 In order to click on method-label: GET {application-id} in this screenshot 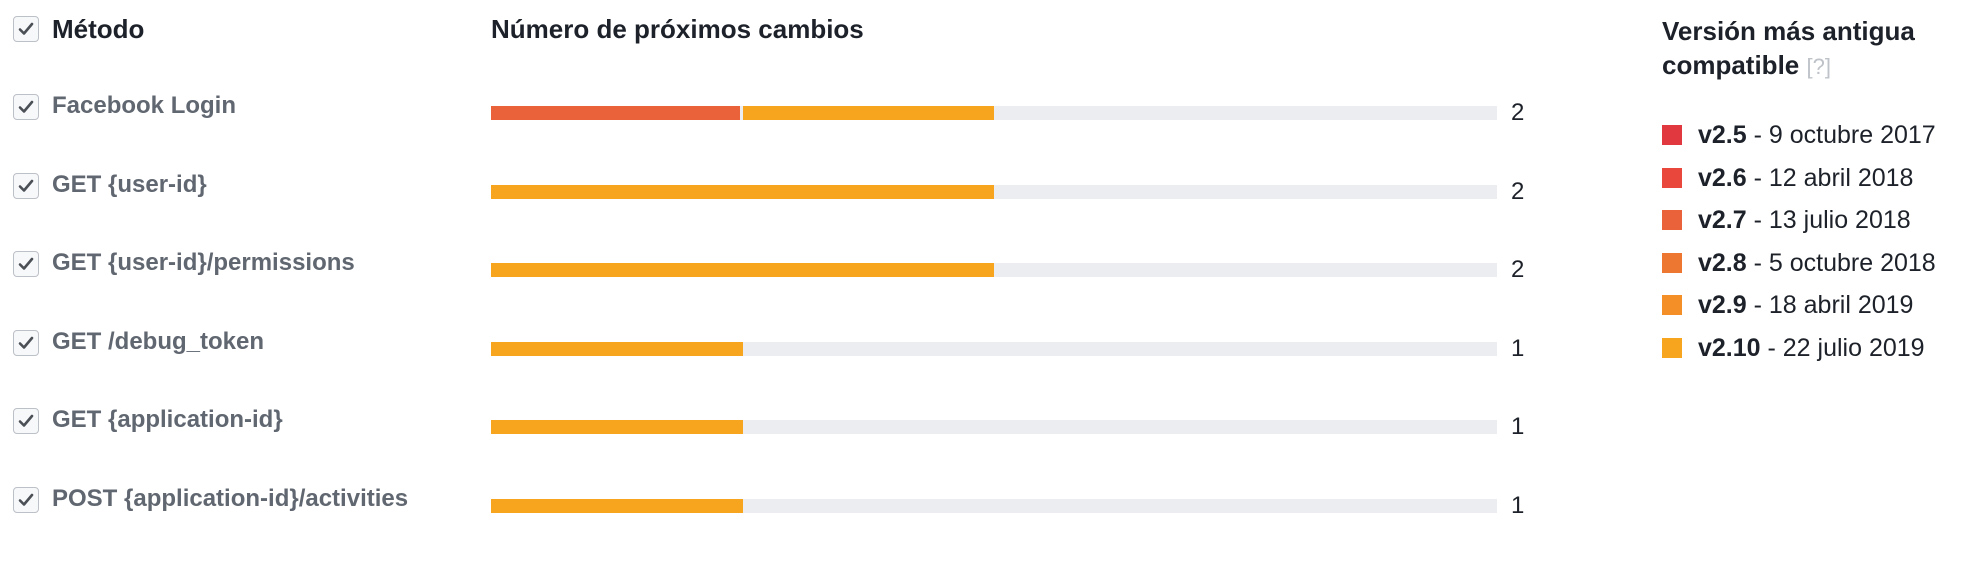, I will do `click(167, 419)`.